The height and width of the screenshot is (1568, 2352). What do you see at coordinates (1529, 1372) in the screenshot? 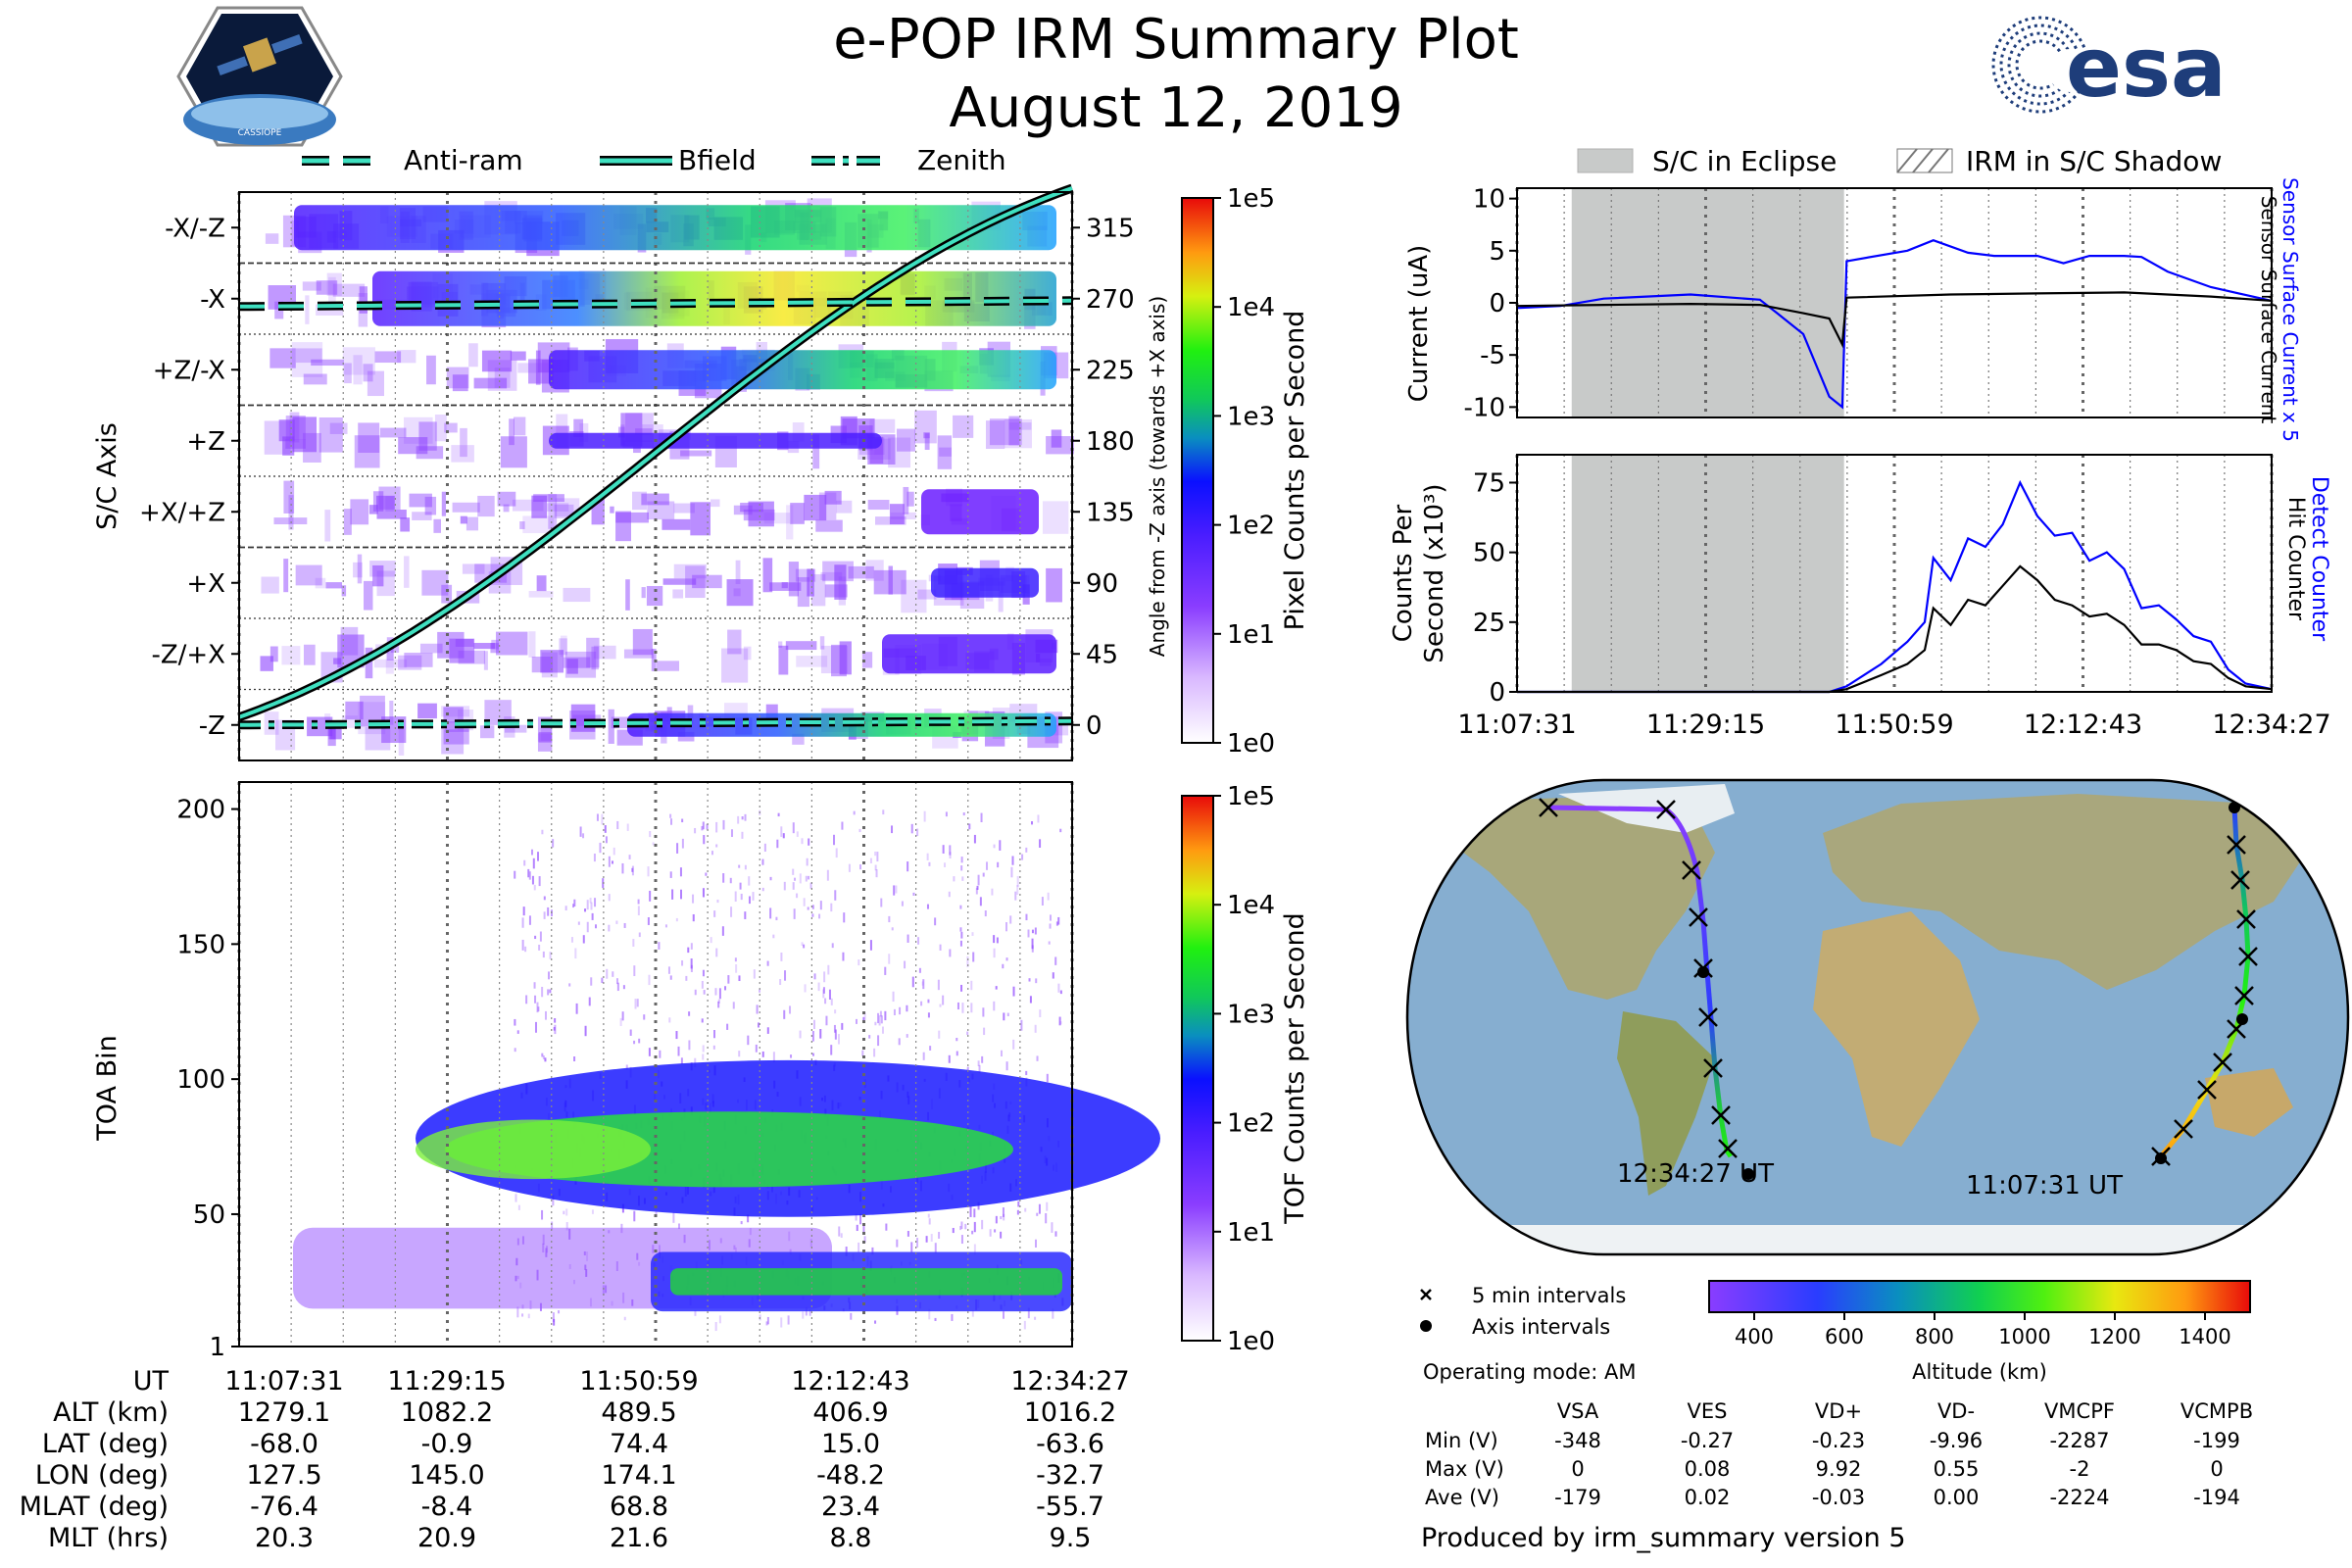
I see `operating-mode: Operating mode: AM` at bounding box center [1529, 1372].